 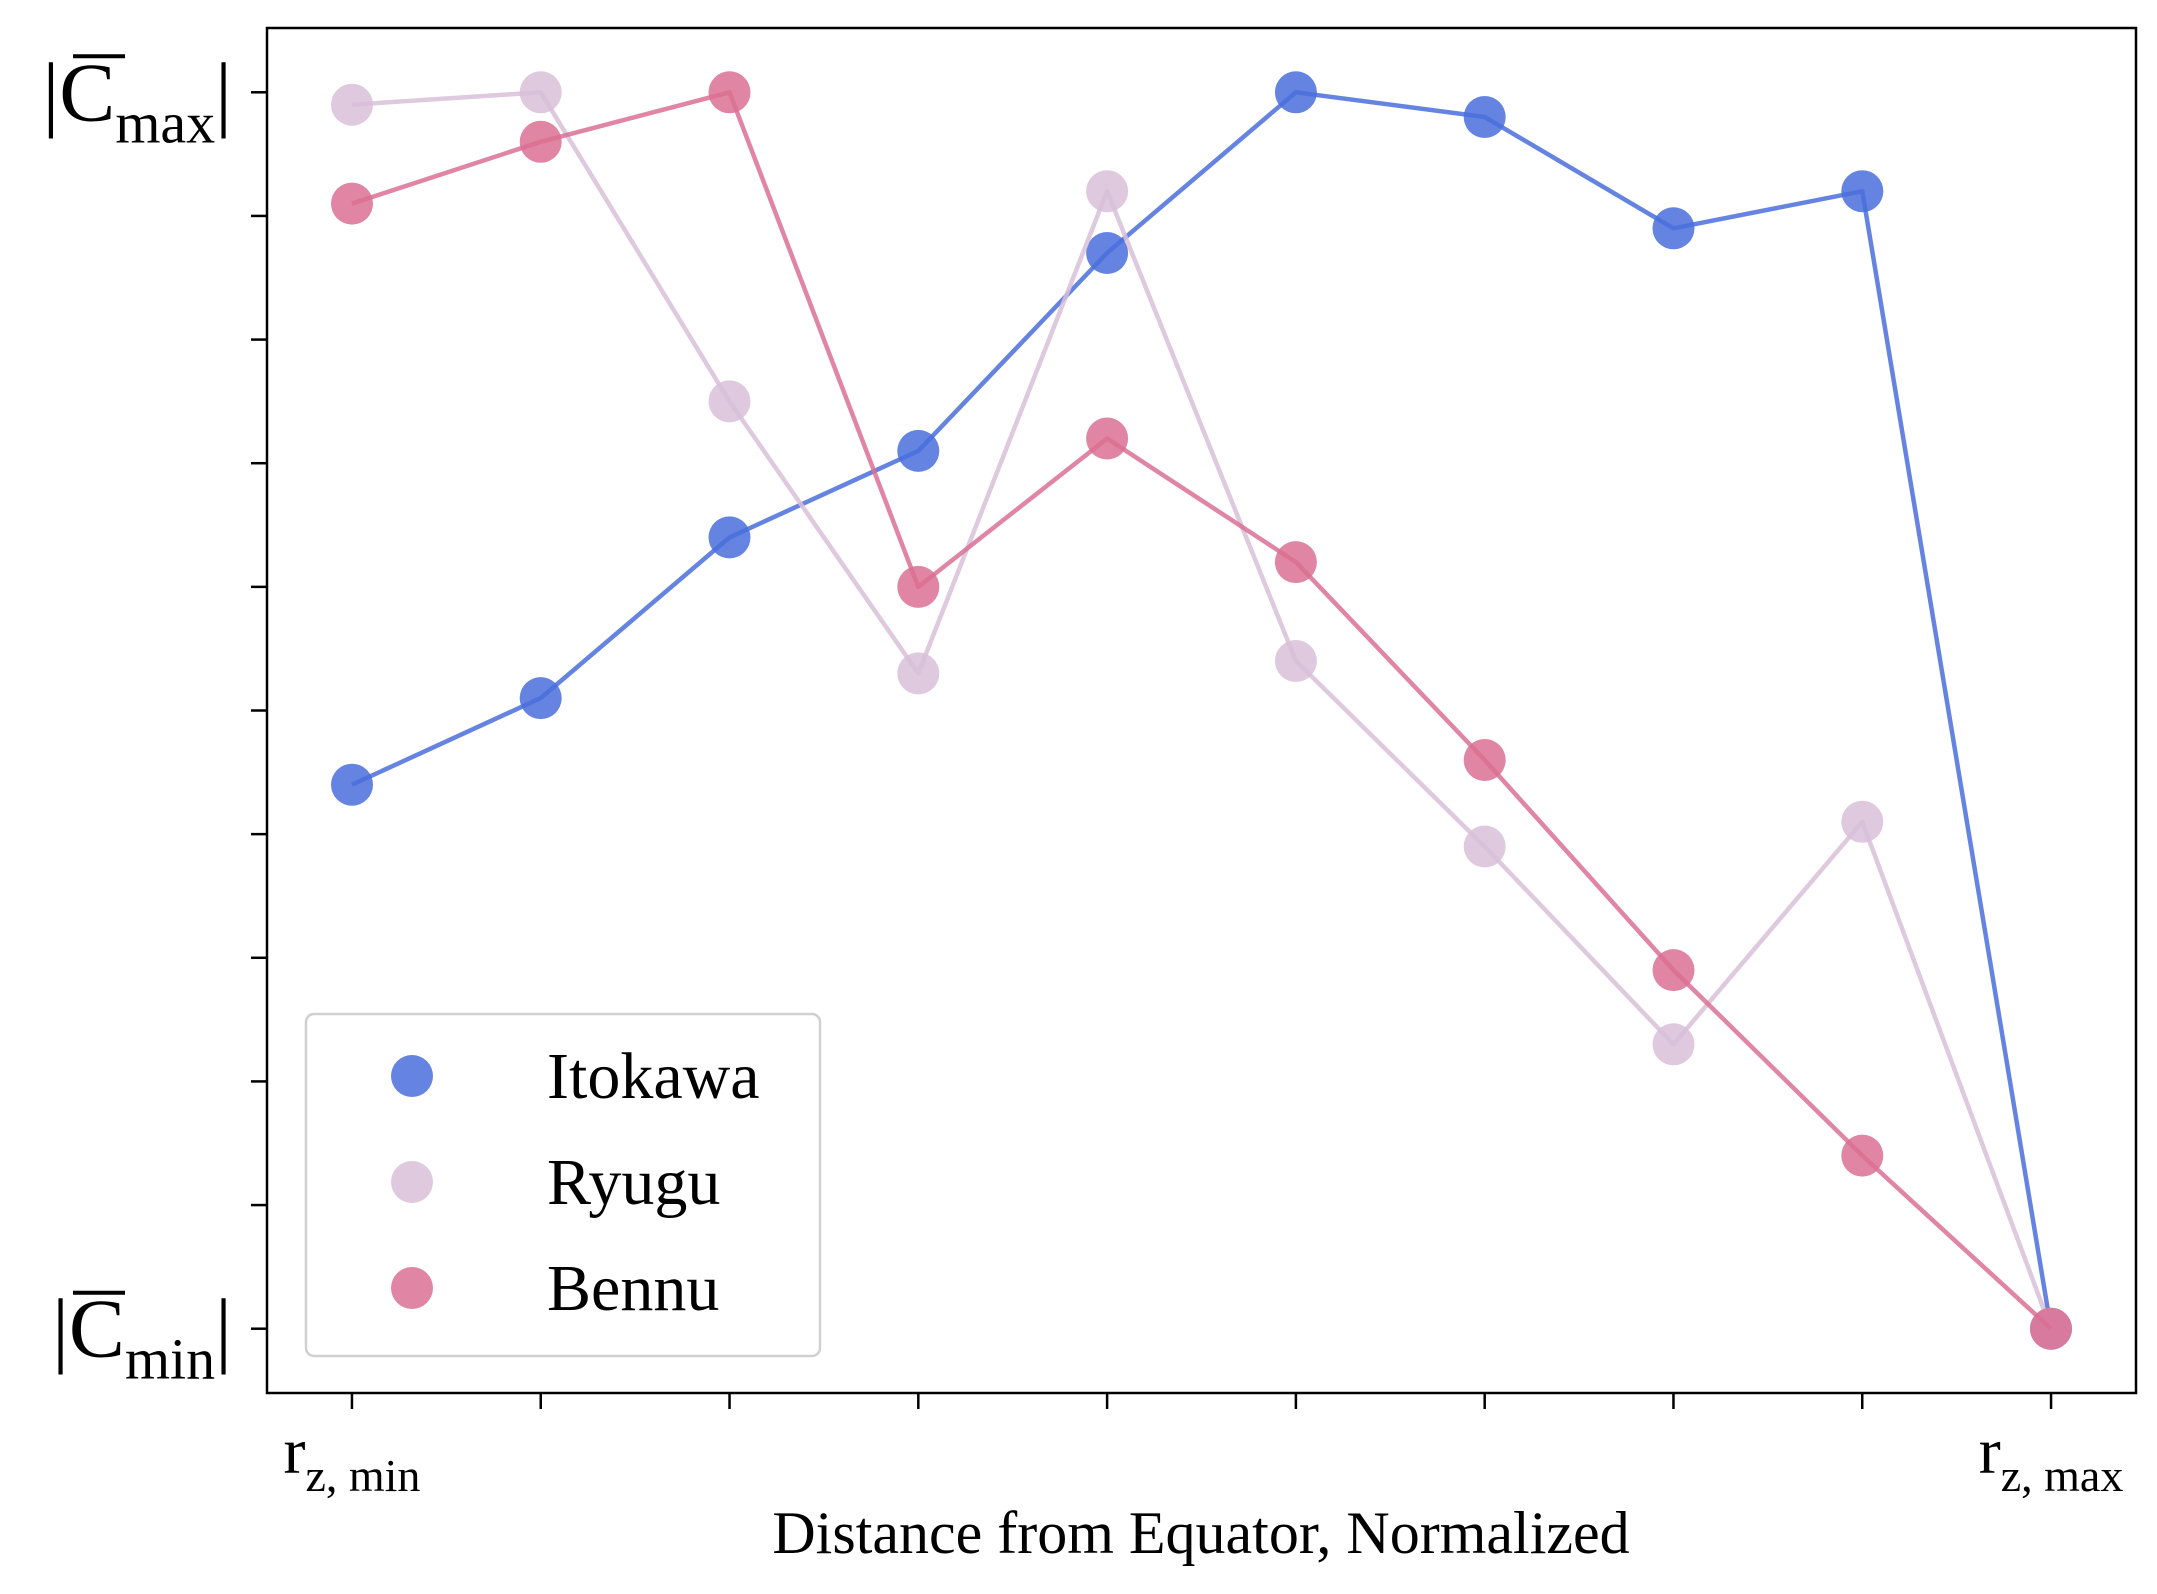 I want to click on y-tick-label-subscript: max, so click(x=165, y=122).